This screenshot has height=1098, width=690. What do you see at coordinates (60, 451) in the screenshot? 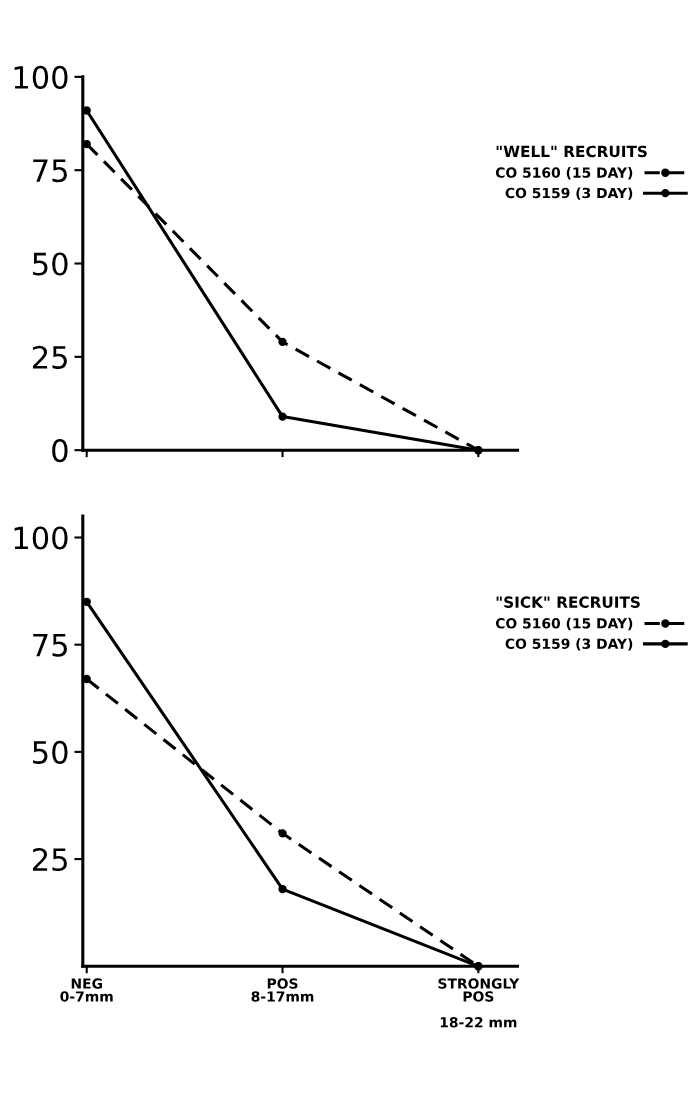
I see `y-tick-label: 0` at bounding box center [60, 451].